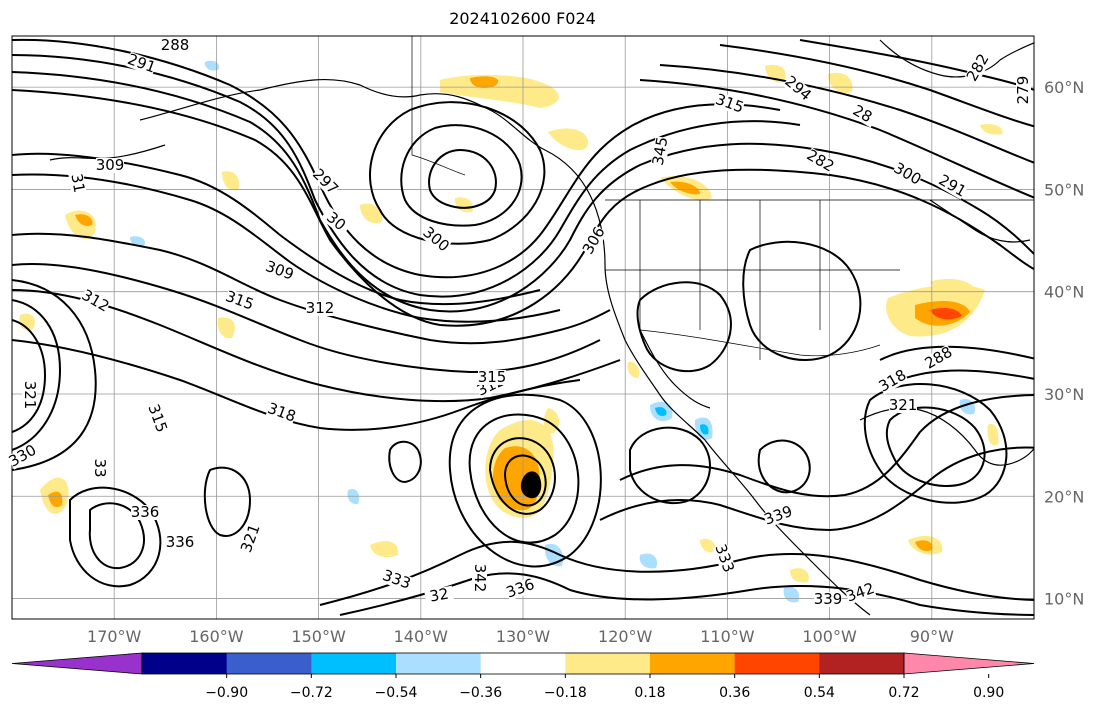 The height and width of the screenshot is (712, 1105). I want to click on contour-label-text: 336, so click(145, 512).